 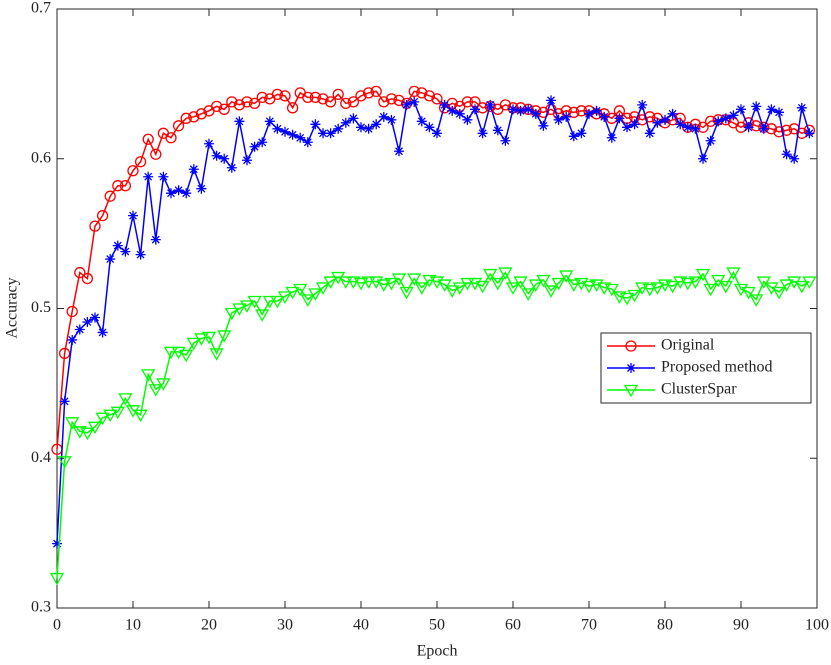 I want to click on x-tick-label: 80, so click(x=665, y=625).